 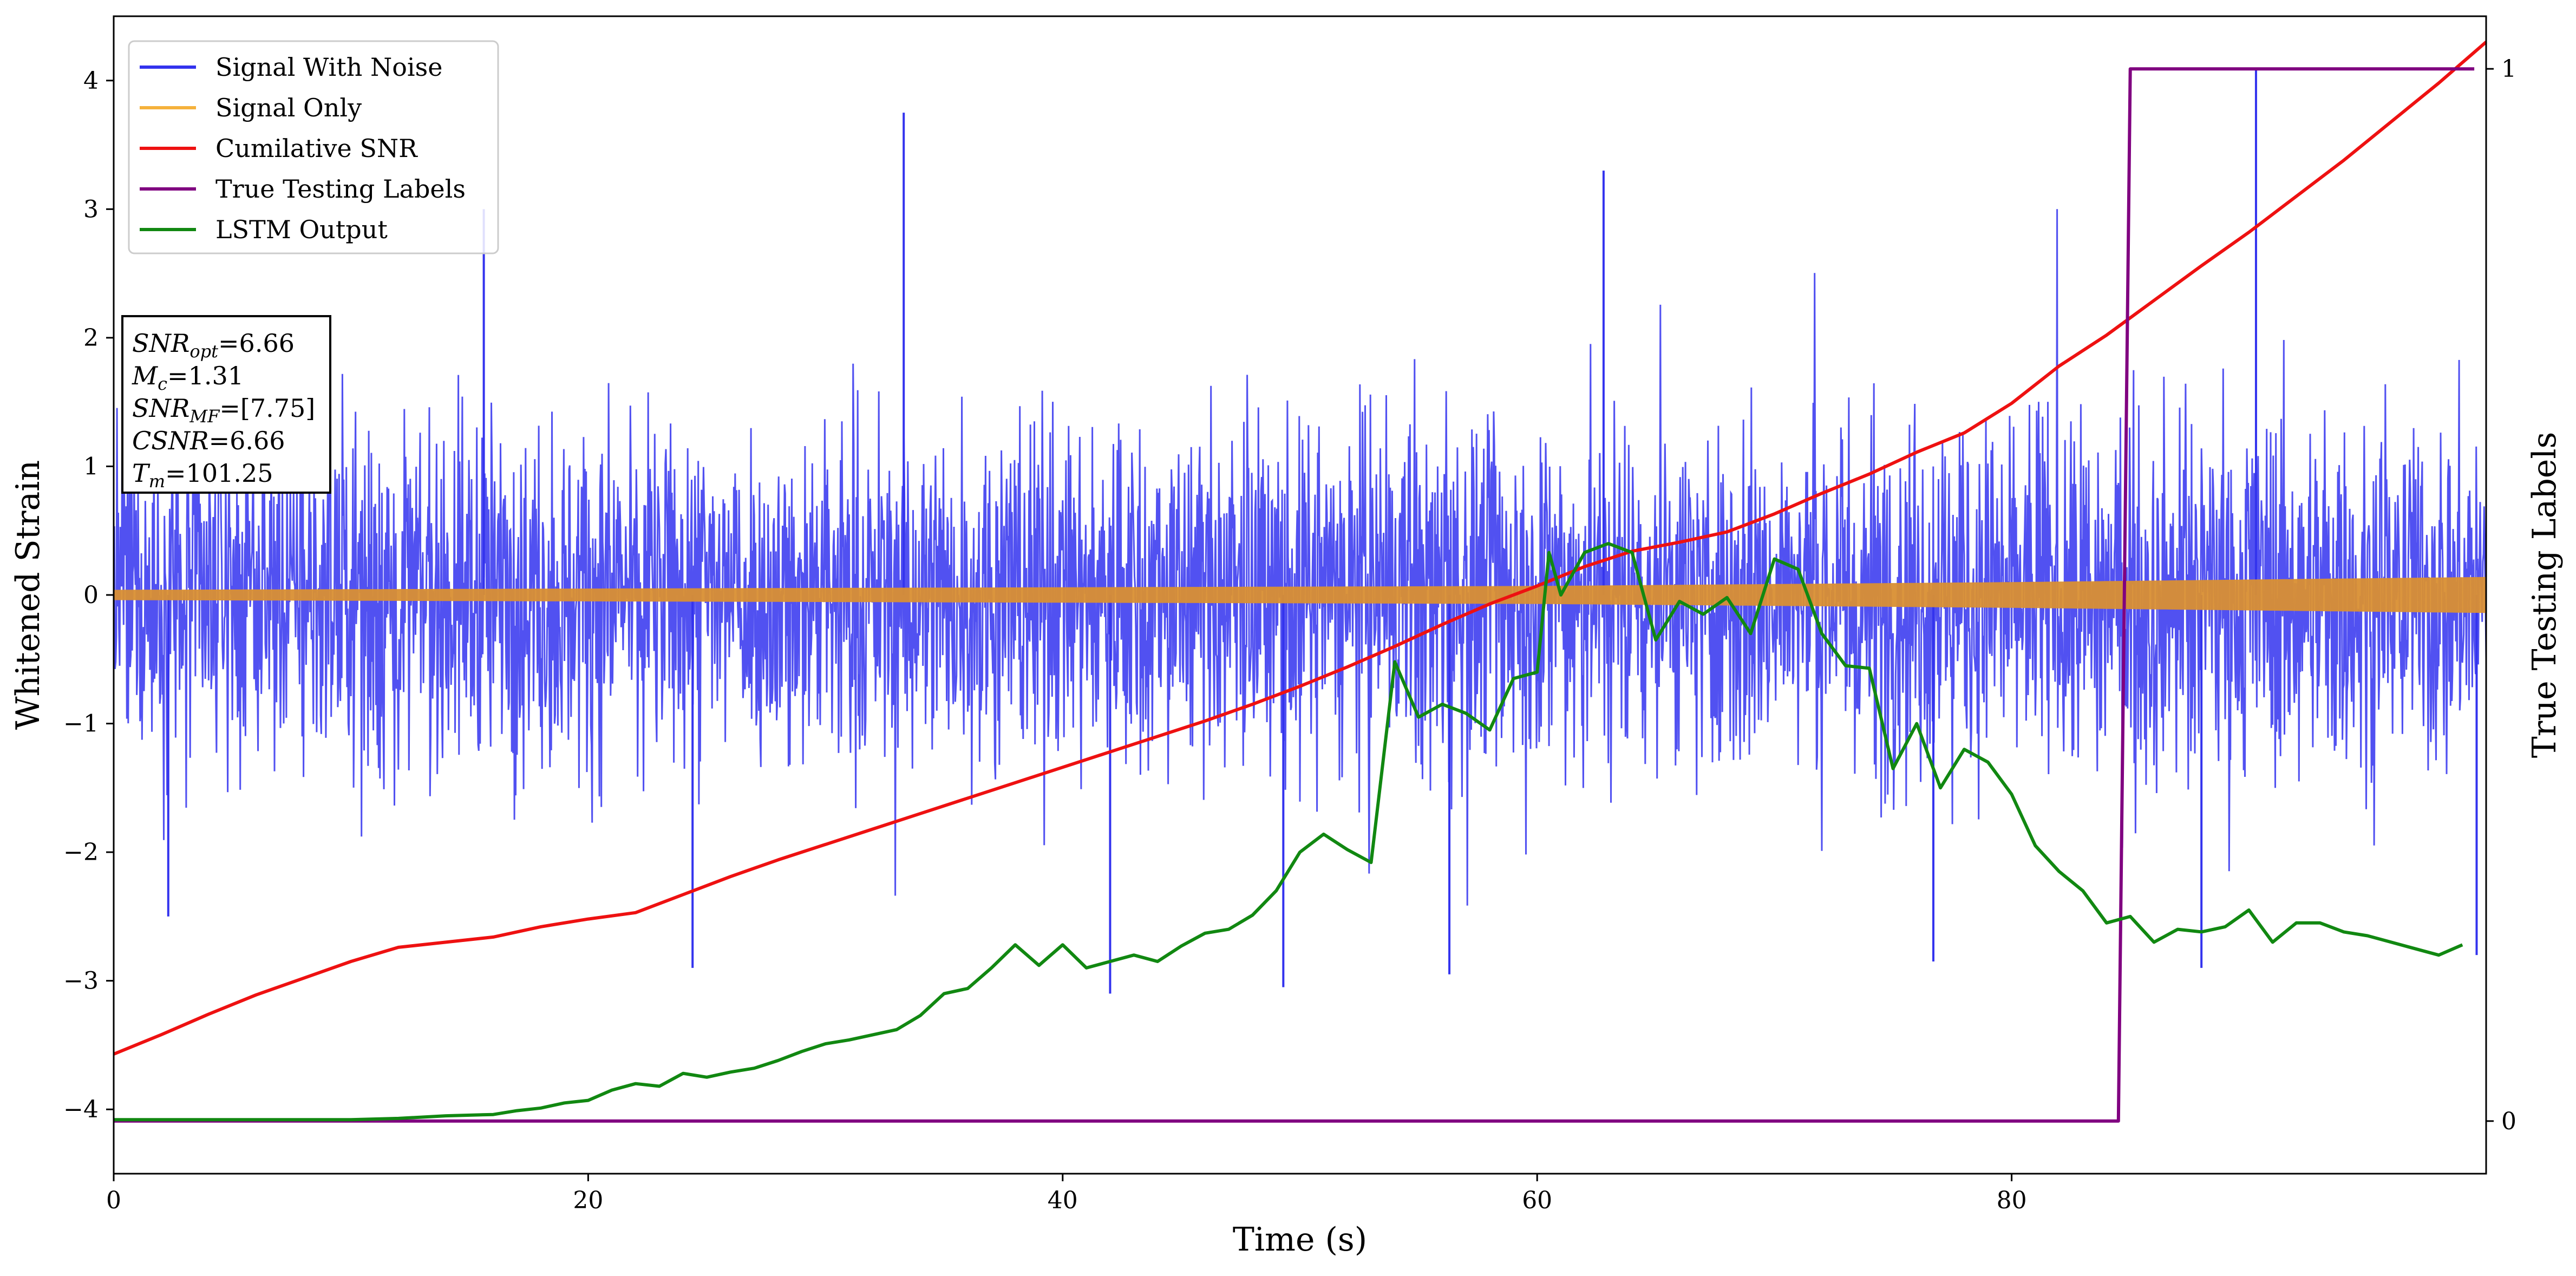 I want to click on y-tick-label: 0, so click(x=91, y=595).